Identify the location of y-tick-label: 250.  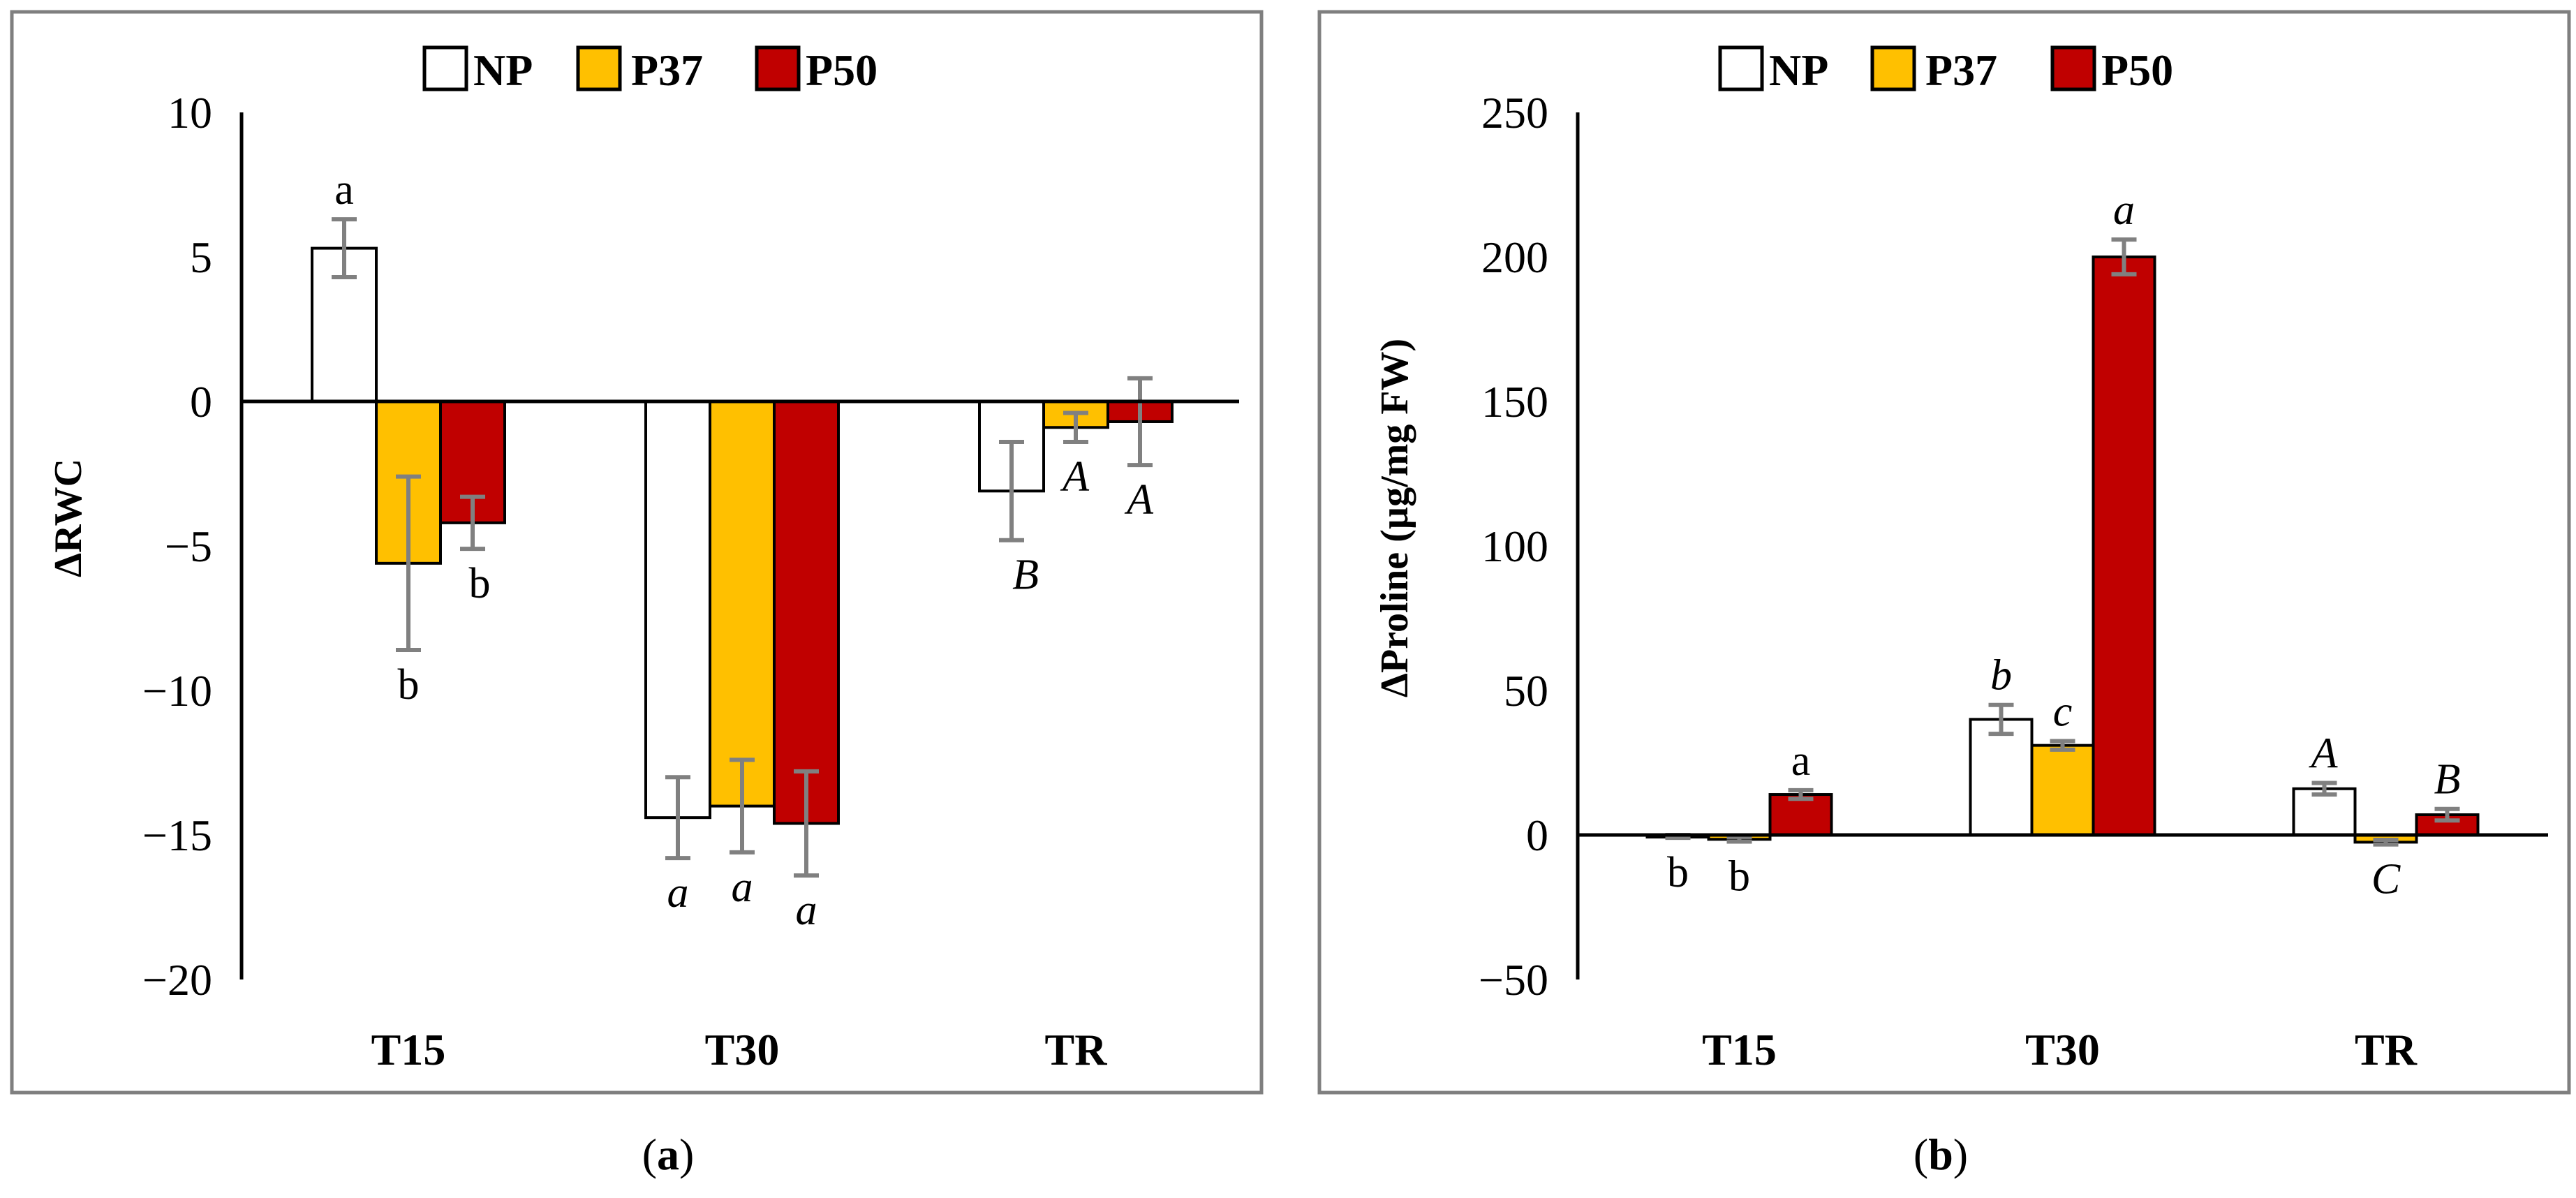
(1514, 113).